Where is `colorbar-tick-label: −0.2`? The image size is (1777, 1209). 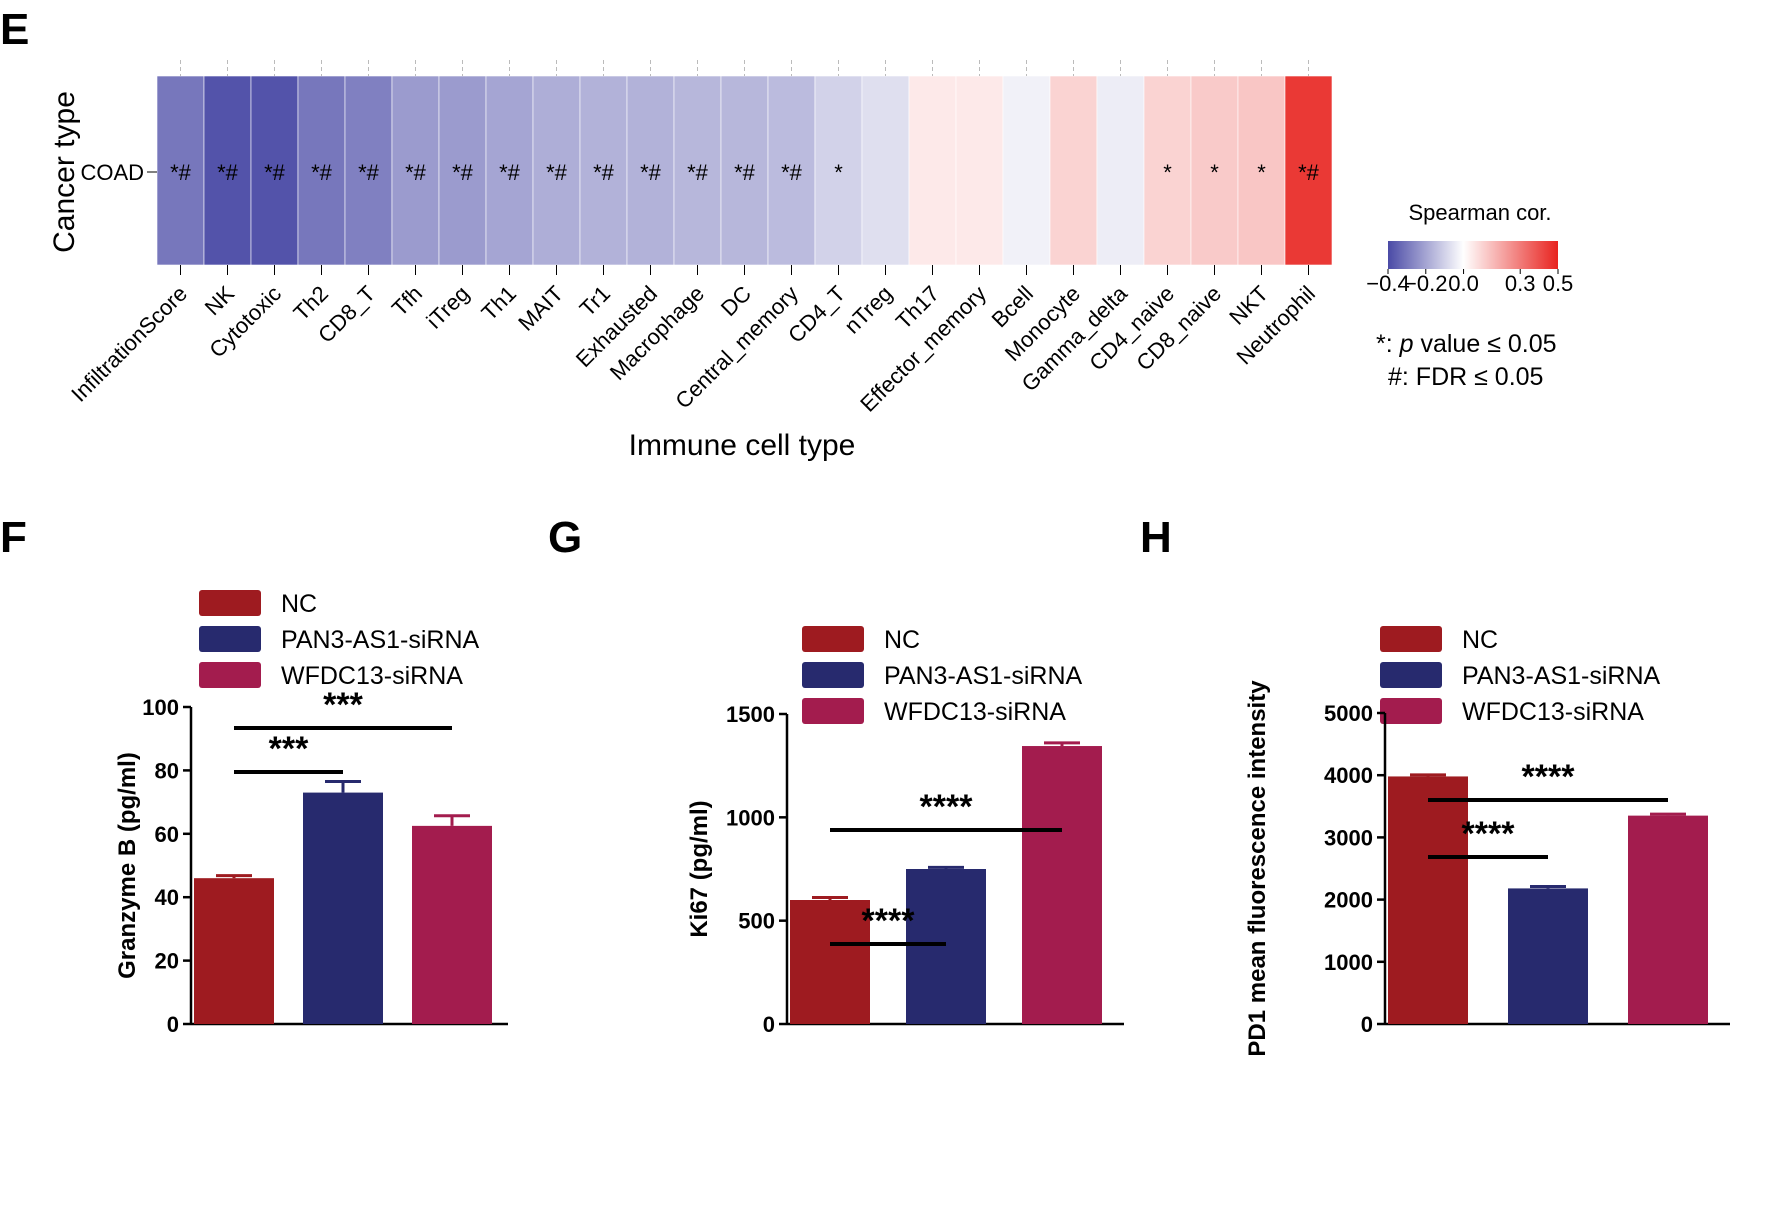
colorbar-tick-label: −0.2 is located at coordinates (1425, 283).